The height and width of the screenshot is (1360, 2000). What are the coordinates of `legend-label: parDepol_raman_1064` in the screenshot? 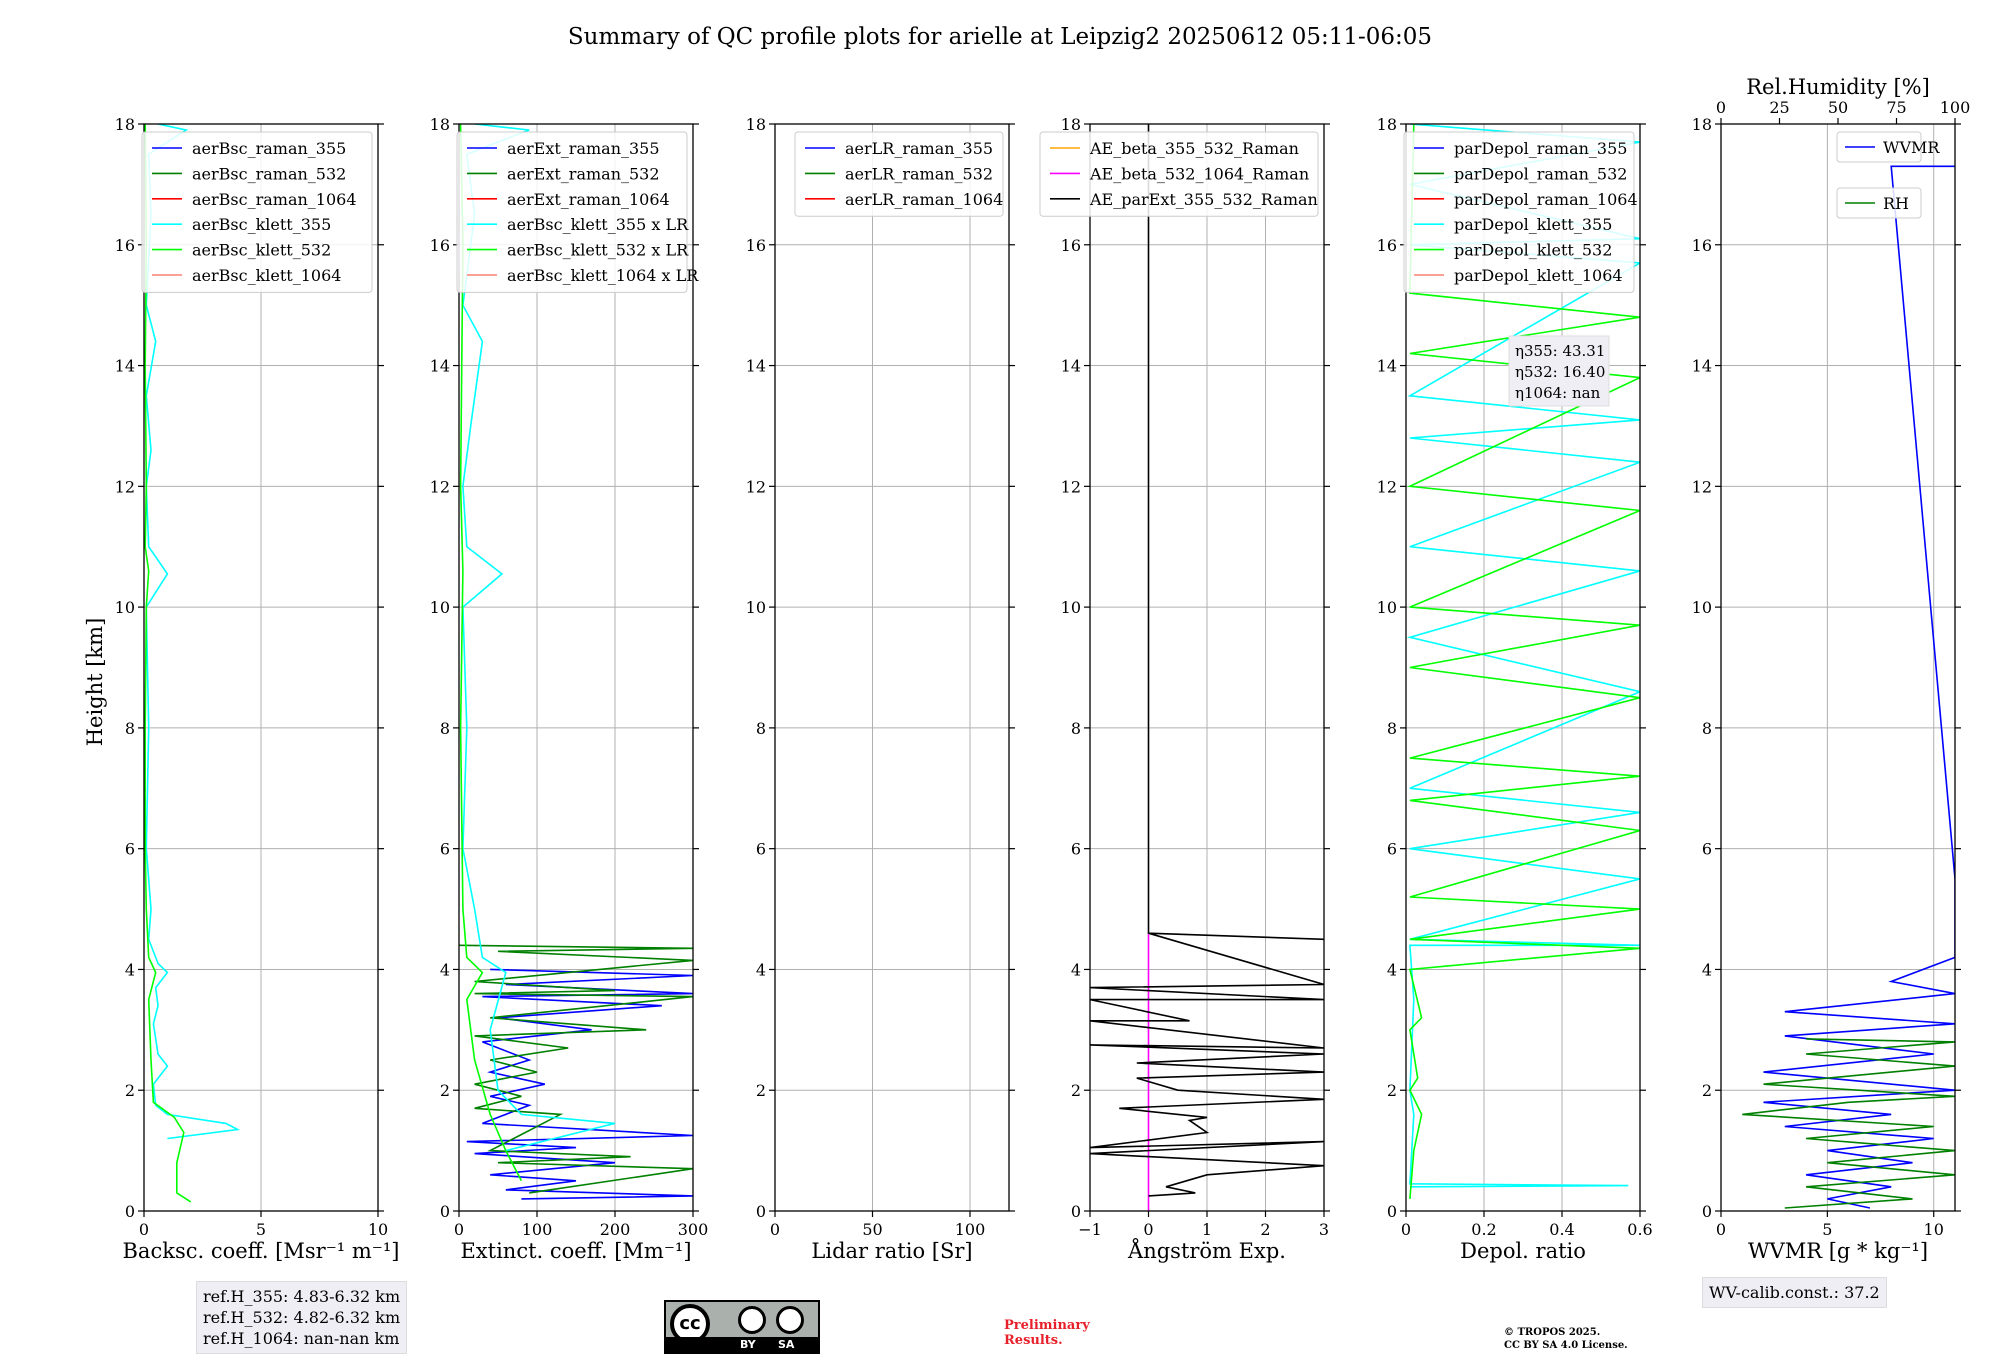 It's located at (1546, 199).